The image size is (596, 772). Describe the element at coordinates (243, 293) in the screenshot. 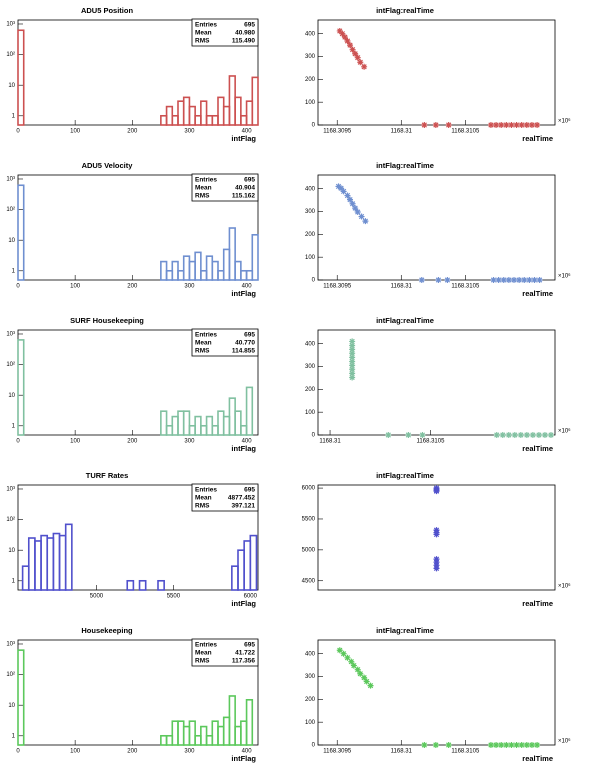

I see `x-axis-label: intFlag` at that location.